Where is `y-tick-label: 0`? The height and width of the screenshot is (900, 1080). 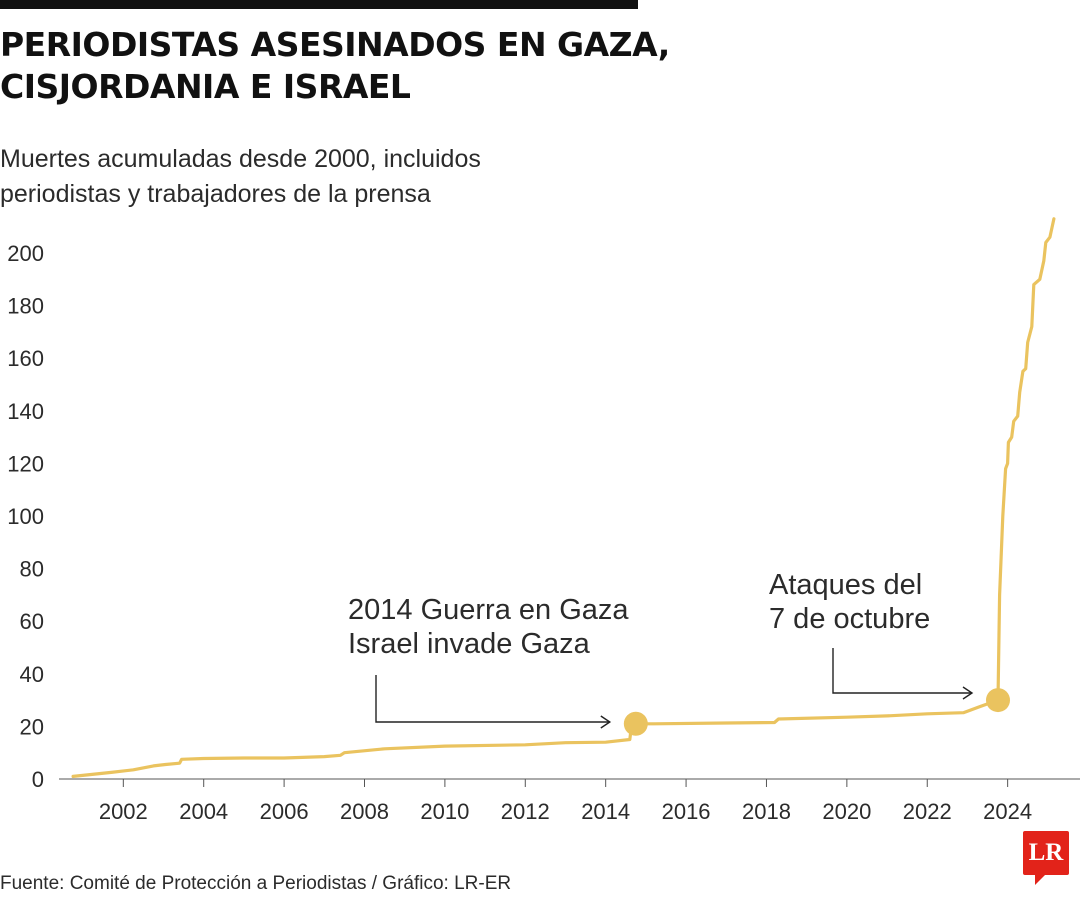
y-tick-label: 0 is located at coordinates (38, 779).